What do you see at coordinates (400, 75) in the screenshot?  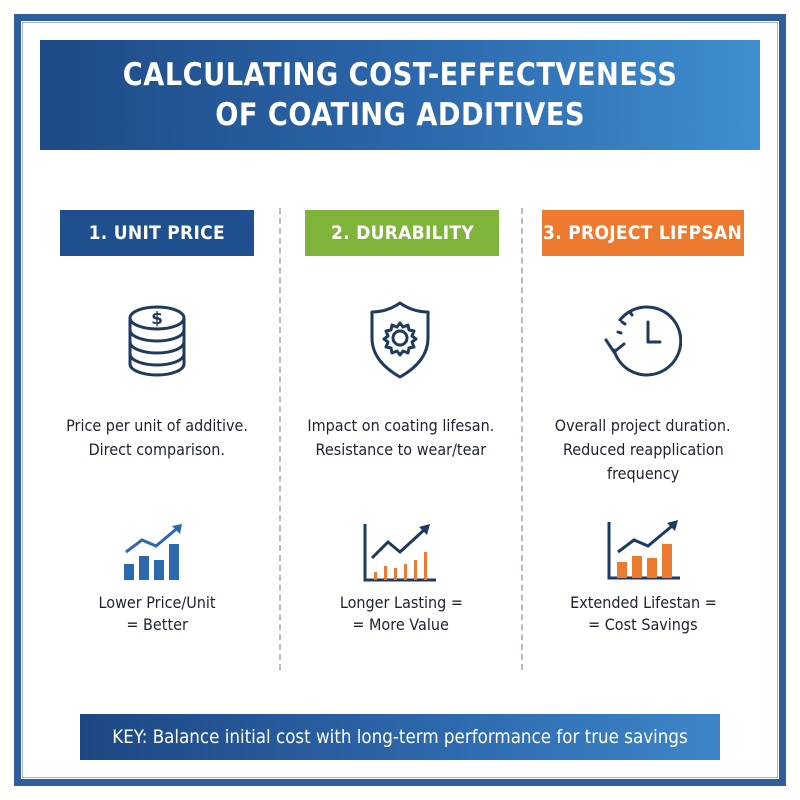 I see `title-line-1: CALCULATING COST-EFFECTVENESS` at bounding box center [400, 75].